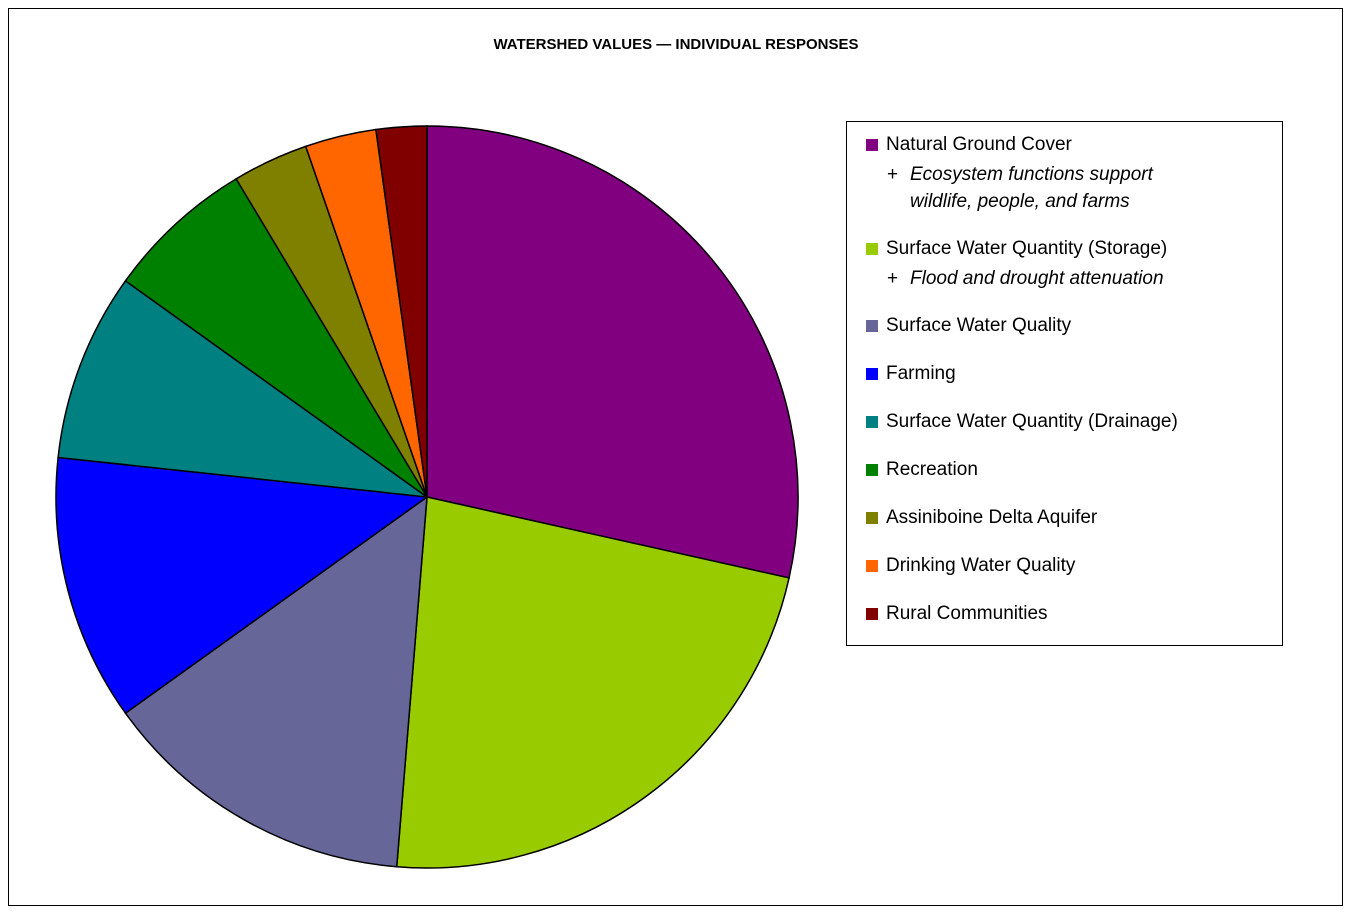 The width and height of the screenshot is (1351, 914). Describe the element at coordinates (992, 517) in the screenshot. I see `legend-label: Assiniboine Delta Aquifer` at that location.